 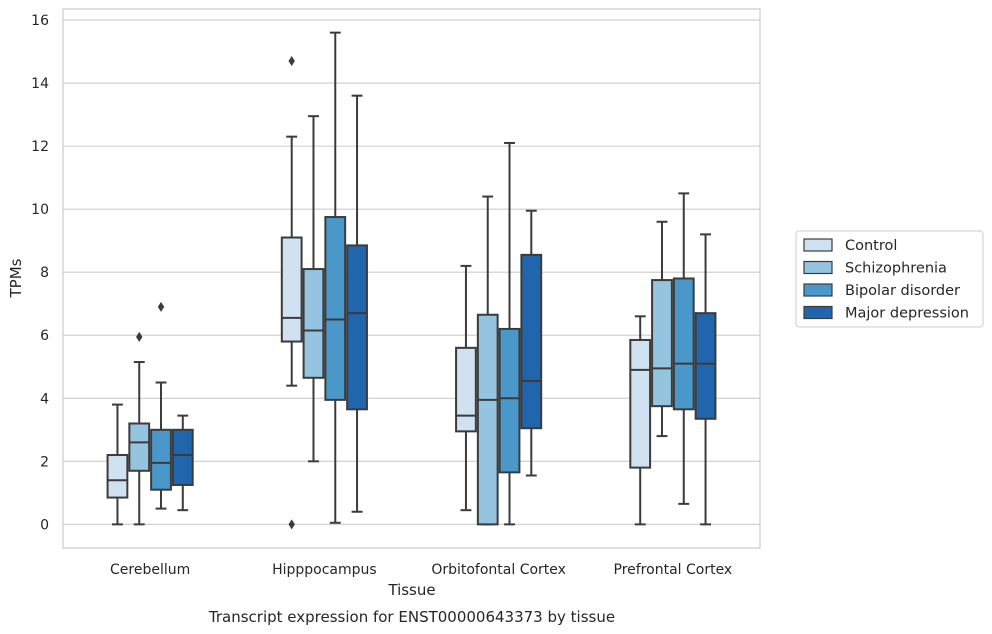 I want to click on box-hipppocampus-major-depression, so click(x=357, y=303).